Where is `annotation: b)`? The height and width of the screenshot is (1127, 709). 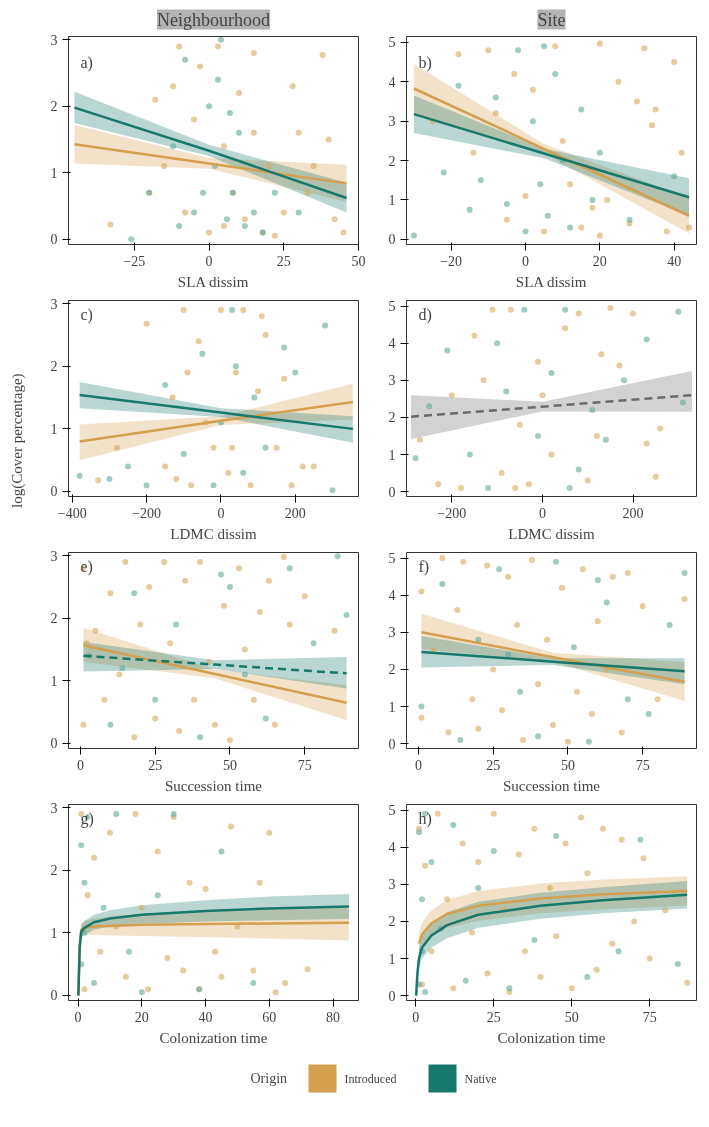 annotation: b) is located at coordinates (425, 62).